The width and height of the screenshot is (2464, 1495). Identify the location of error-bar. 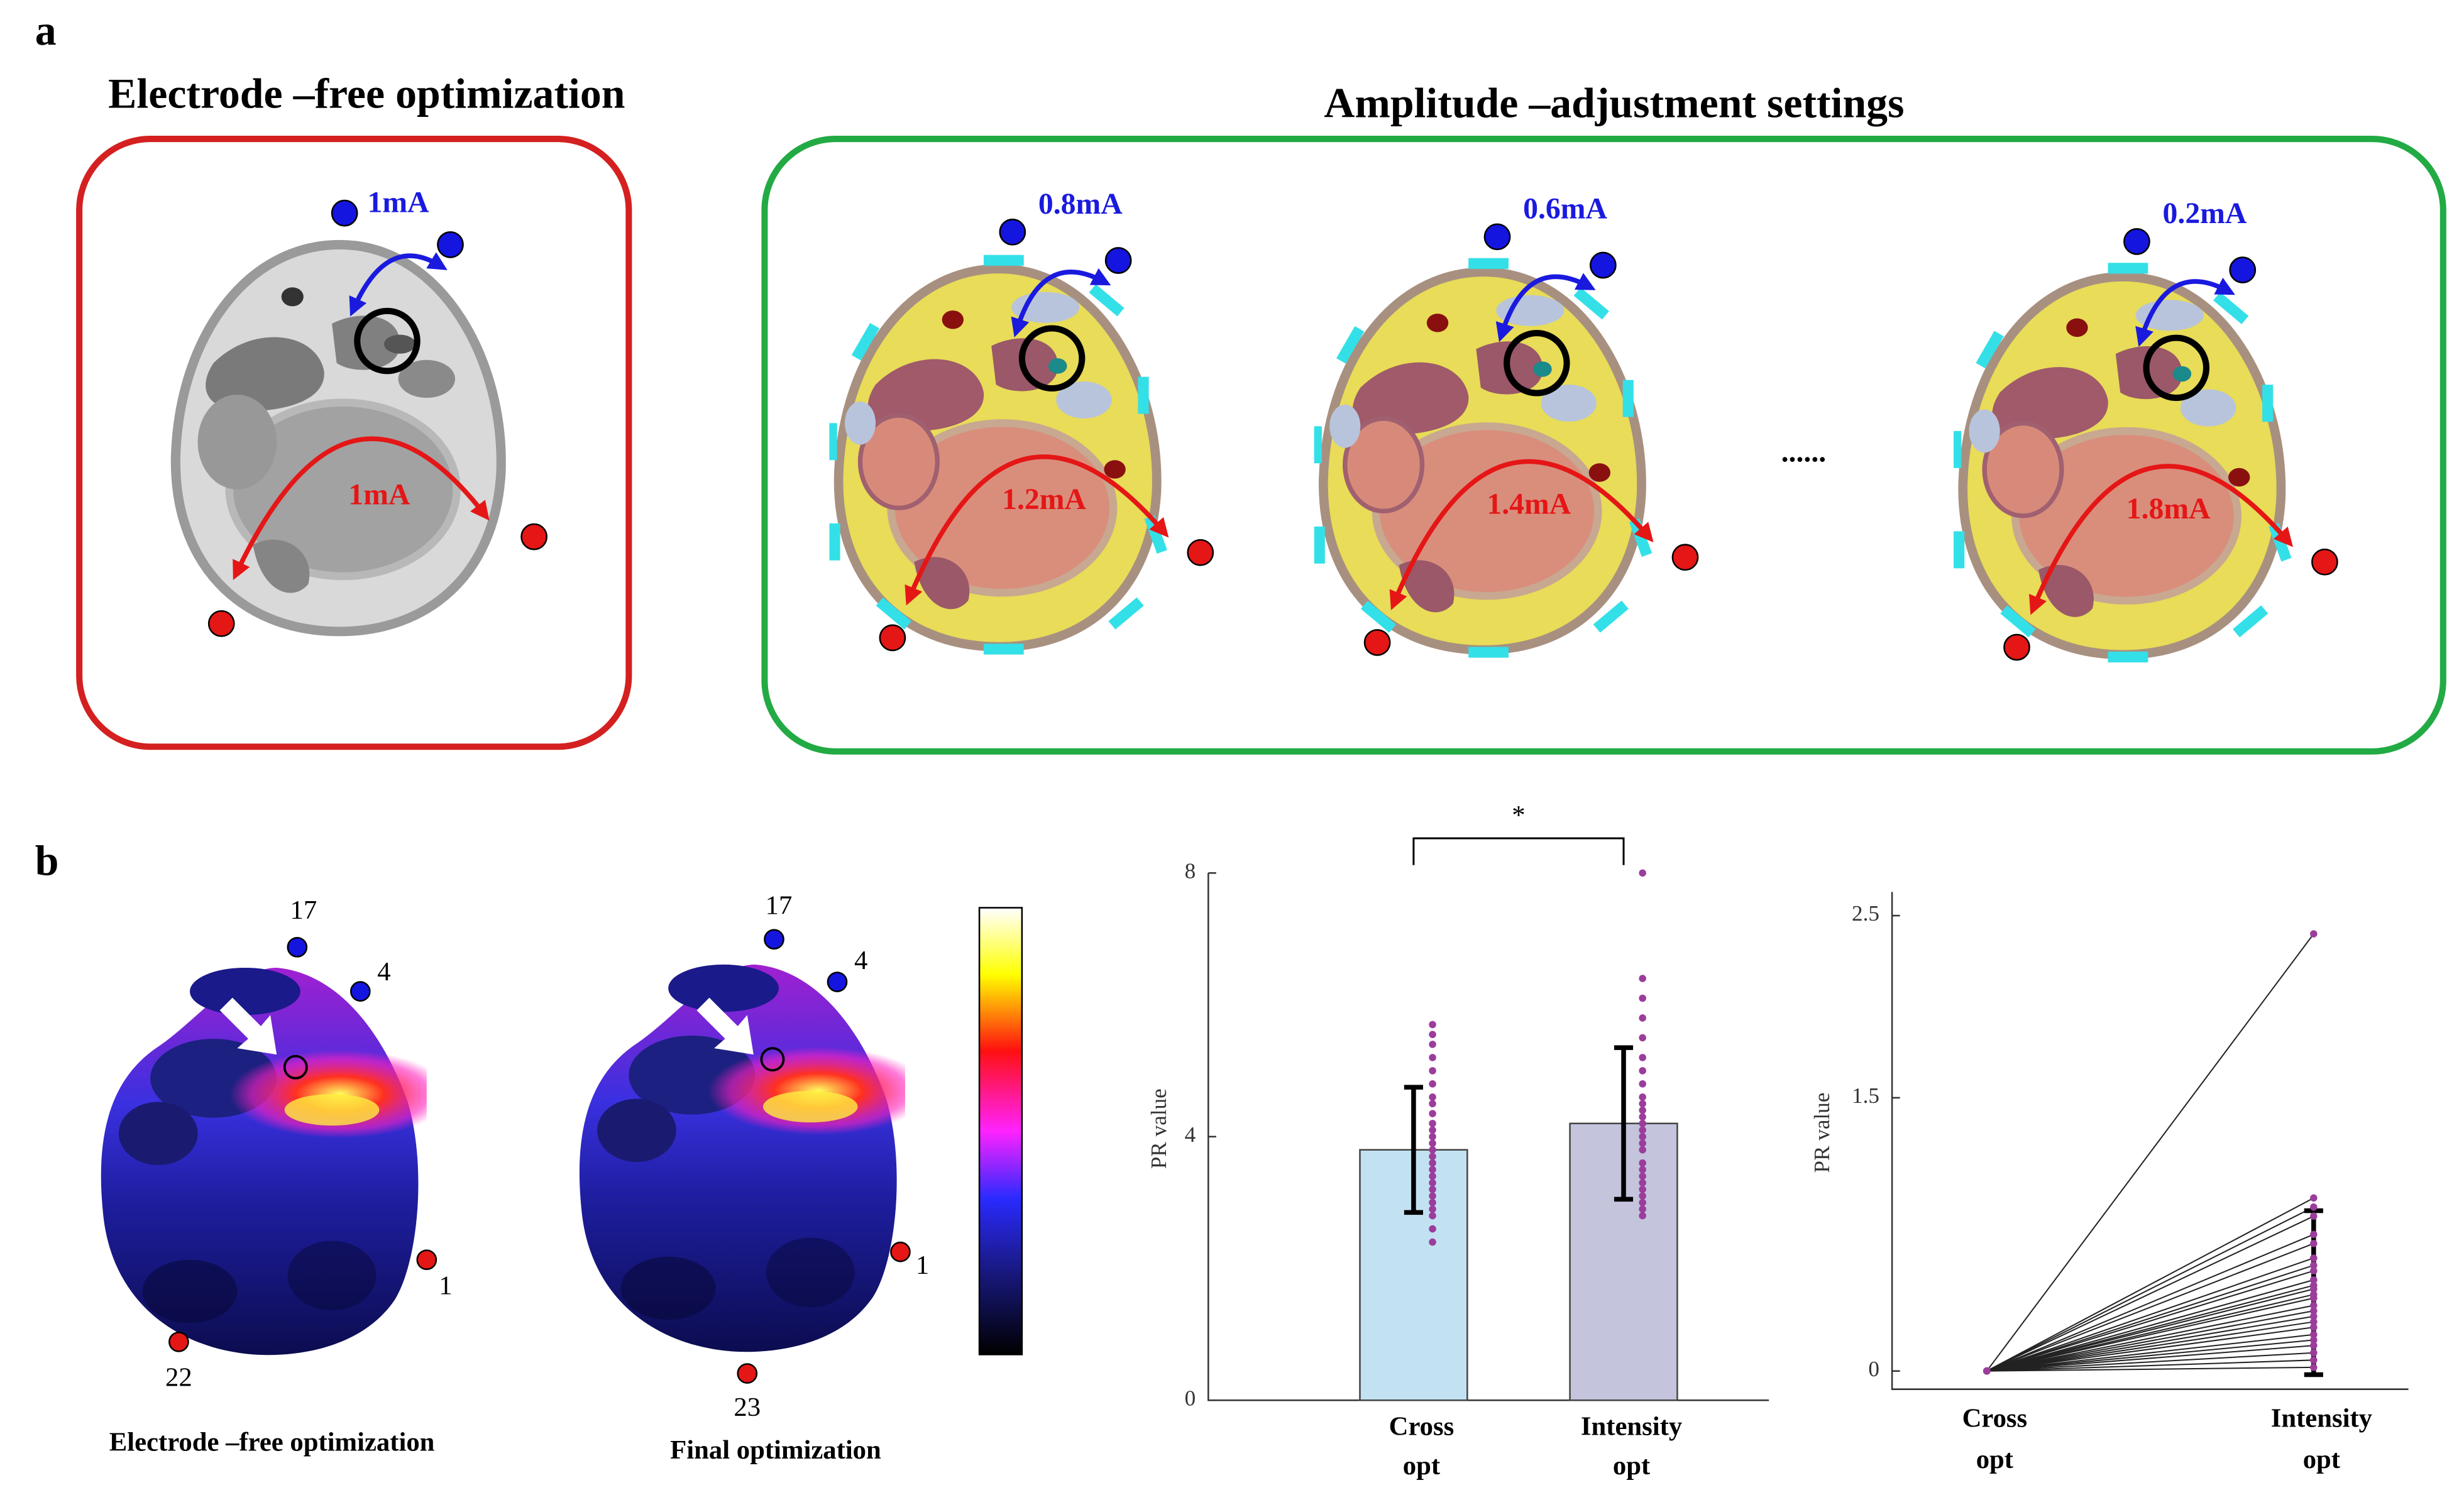
(1413, 1150).